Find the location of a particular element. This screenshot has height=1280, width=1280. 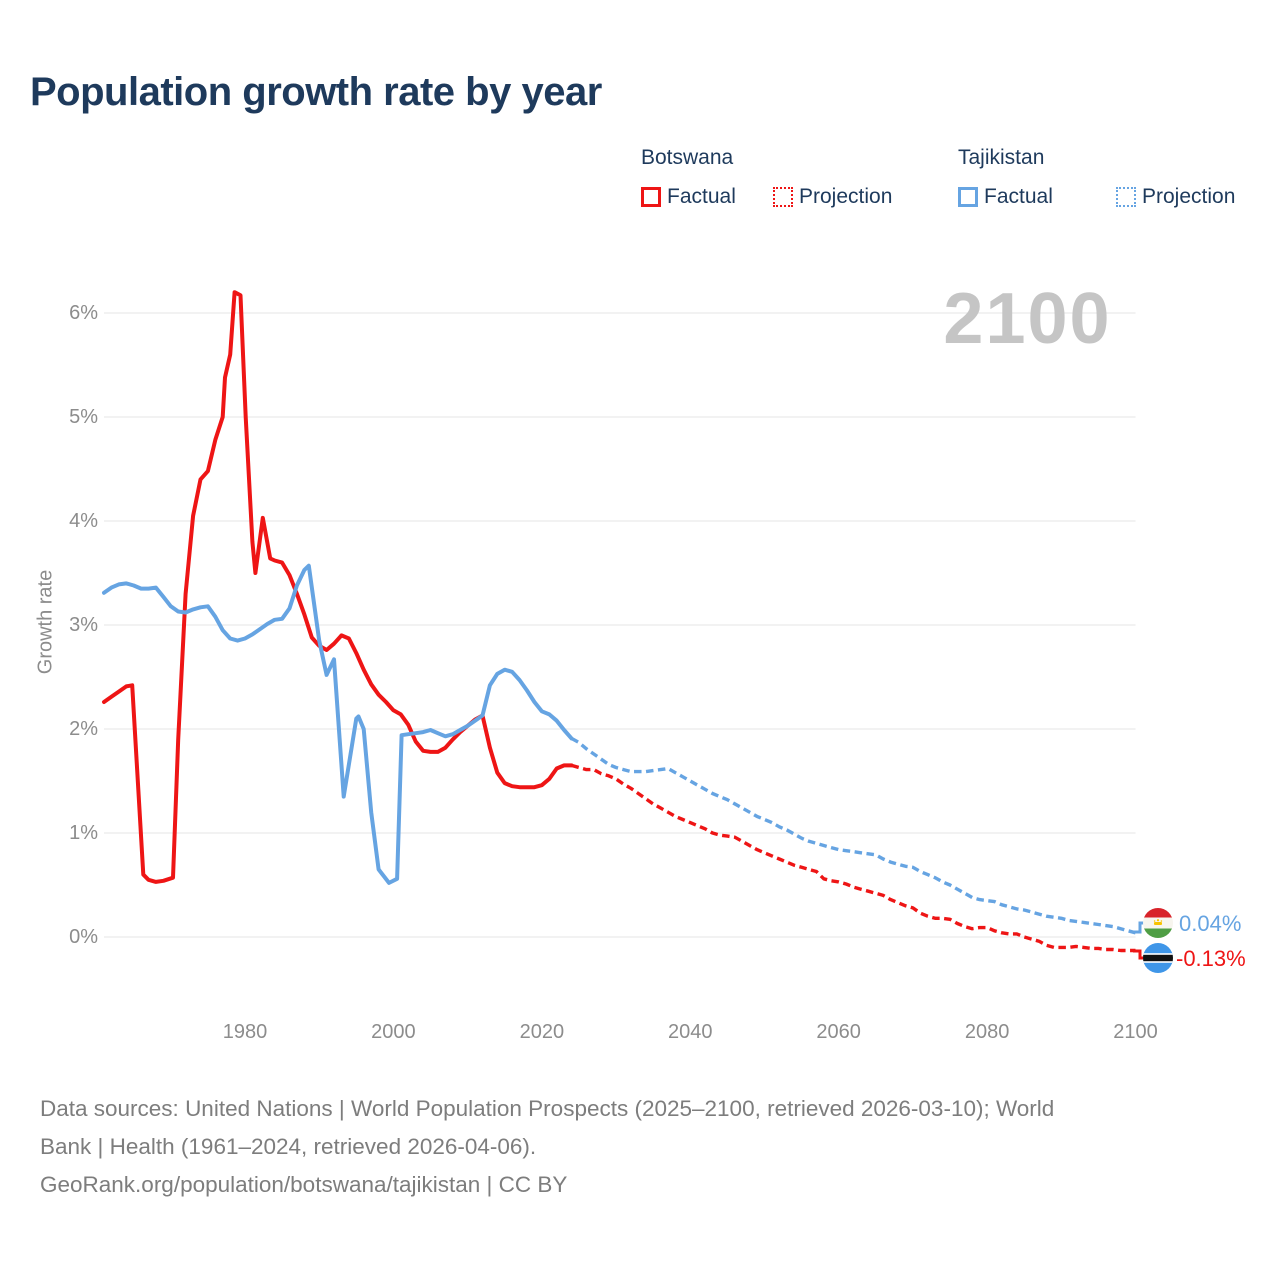

y-tick-label: 4% is located at coordinates (83, 521).